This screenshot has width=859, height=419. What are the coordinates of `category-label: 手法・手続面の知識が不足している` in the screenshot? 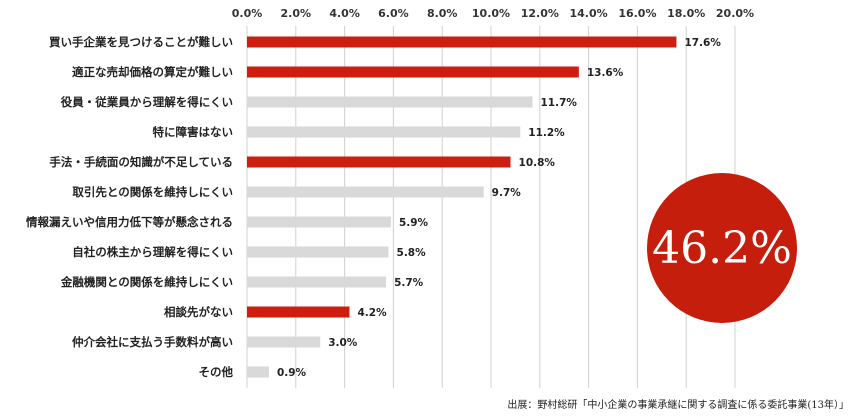 It's located at (141, 162).